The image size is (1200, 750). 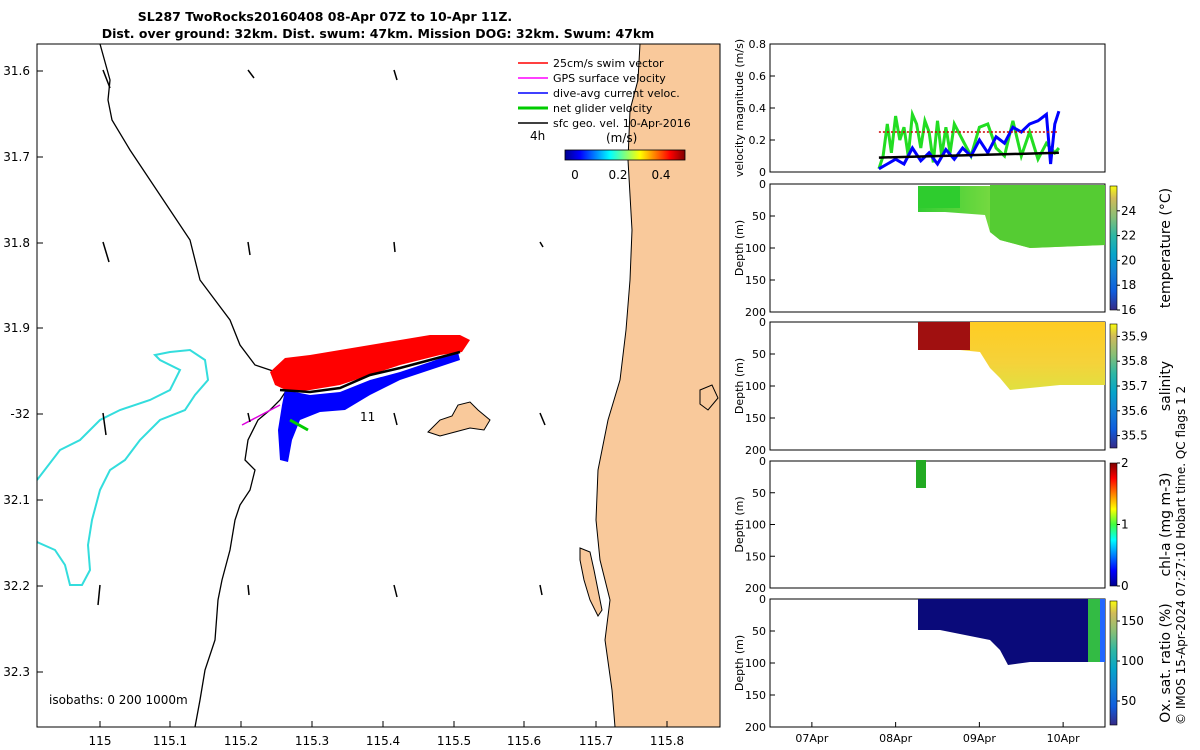 What do you see at coordinates (20, 414) in the screenshot?
I see `lat-tick-label: -32` at bounding box center [20, 414].